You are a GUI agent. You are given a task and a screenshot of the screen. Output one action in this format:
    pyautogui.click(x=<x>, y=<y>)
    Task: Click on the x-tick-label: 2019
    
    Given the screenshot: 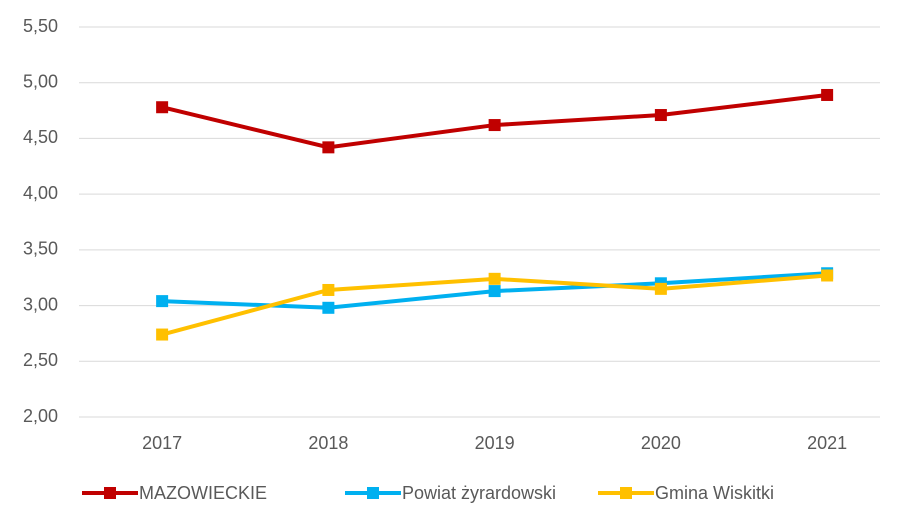 What is the action you would take?
    pyautogui.click(x=495, y=443)
    